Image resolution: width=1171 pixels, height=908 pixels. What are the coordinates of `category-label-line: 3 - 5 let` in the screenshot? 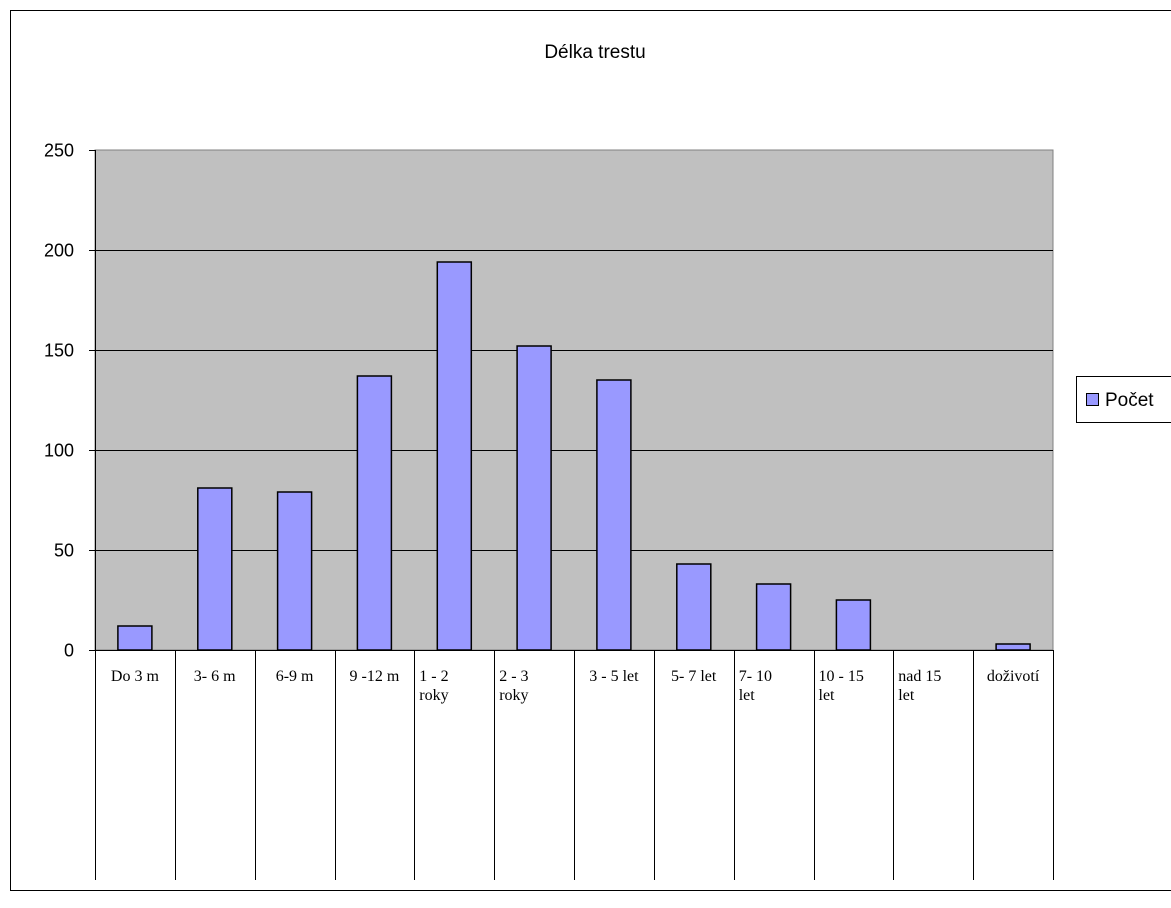 It's located at (614, 676).